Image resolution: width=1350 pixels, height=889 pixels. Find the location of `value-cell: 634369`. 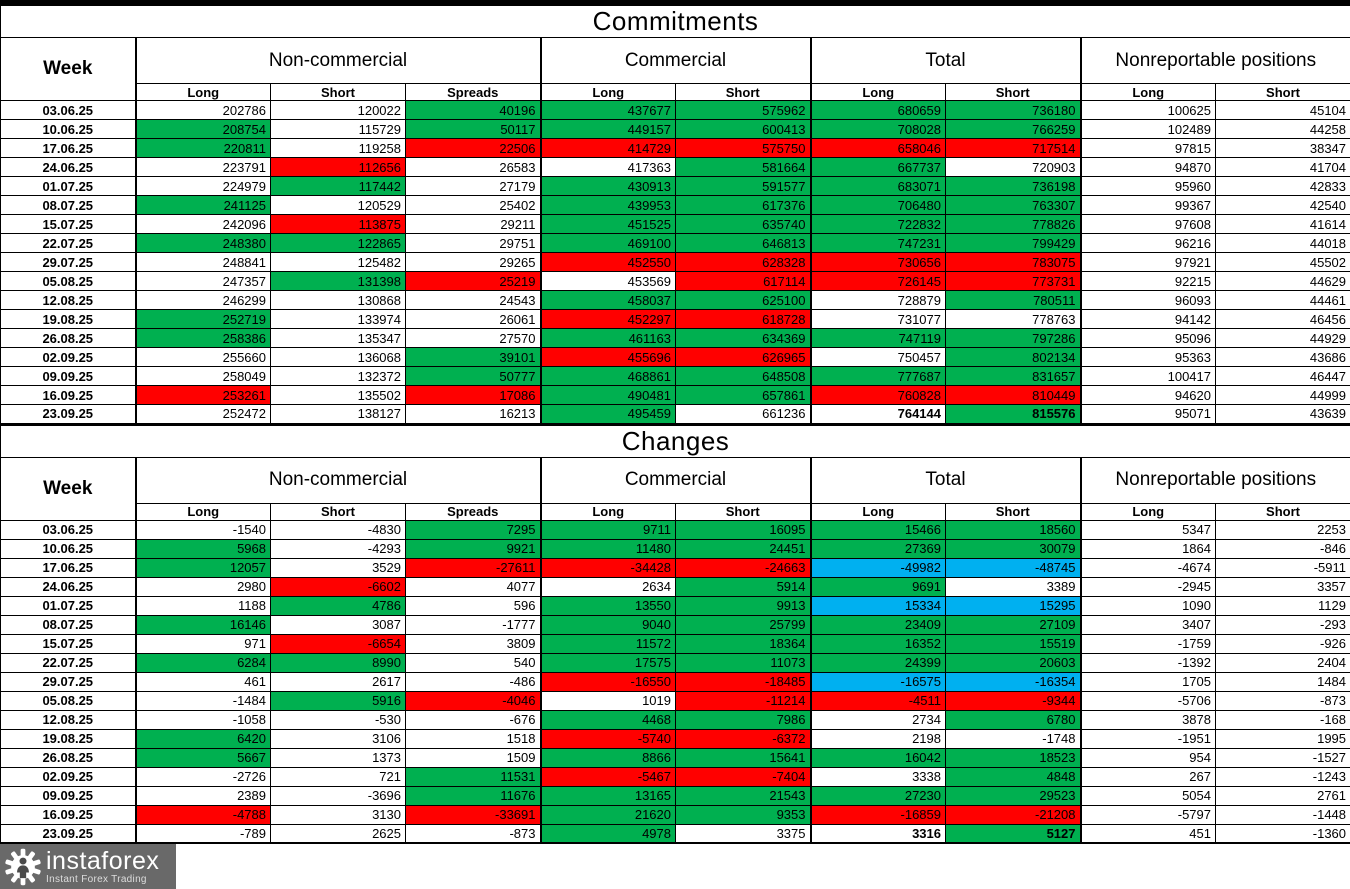

value-cell: 634369 is located at coordinates (743, 338).